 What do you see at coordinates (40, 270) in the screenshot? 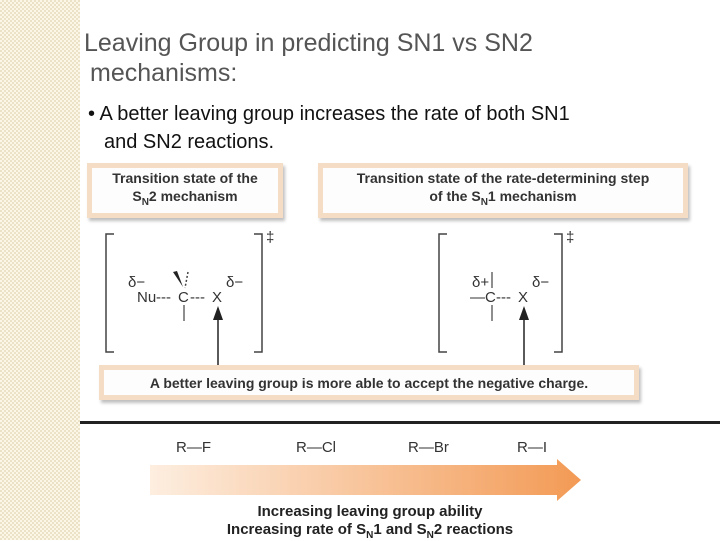
I see `decorative-side-strip` at bounding box center [40, 270].